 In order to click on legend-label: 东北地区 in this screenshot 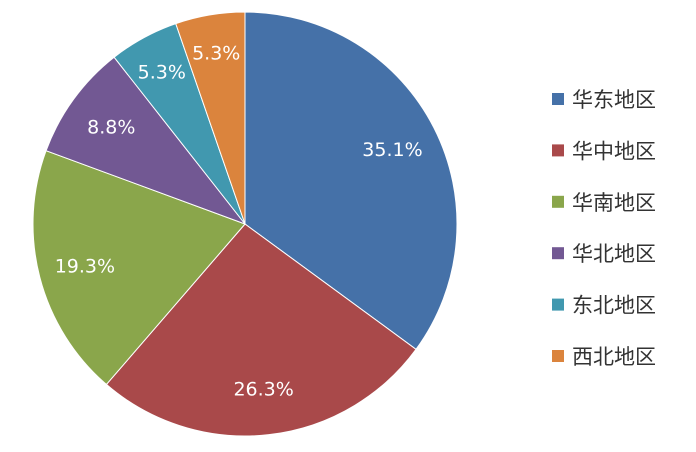, I will do `click(614, 306)`.